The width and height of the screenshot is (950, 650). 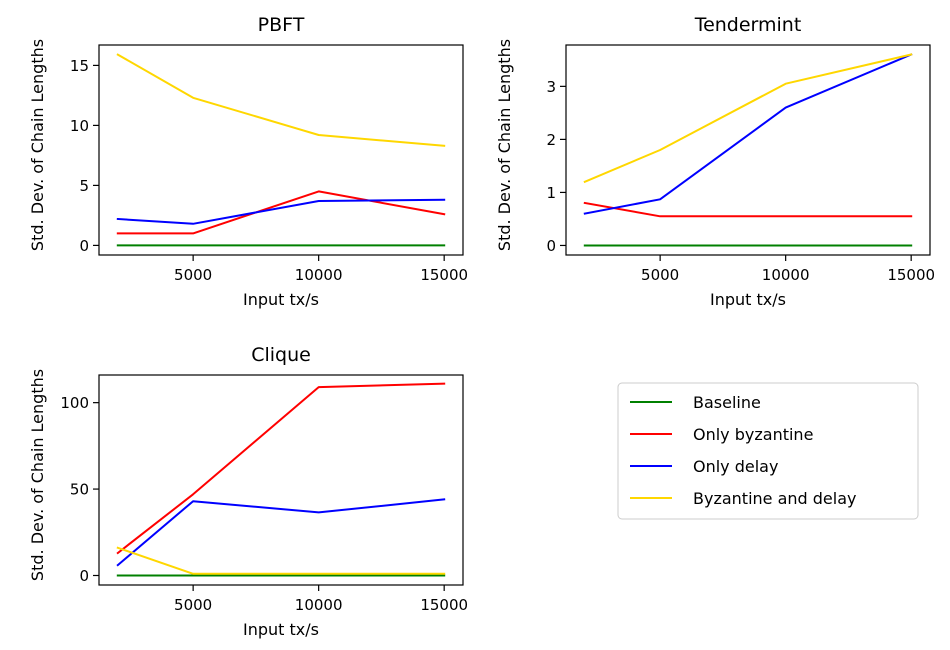 What do you see at coordinates (551, 193) in the screenshot?
I see `y-tick-label: 1` at bounding box center [551, 193].